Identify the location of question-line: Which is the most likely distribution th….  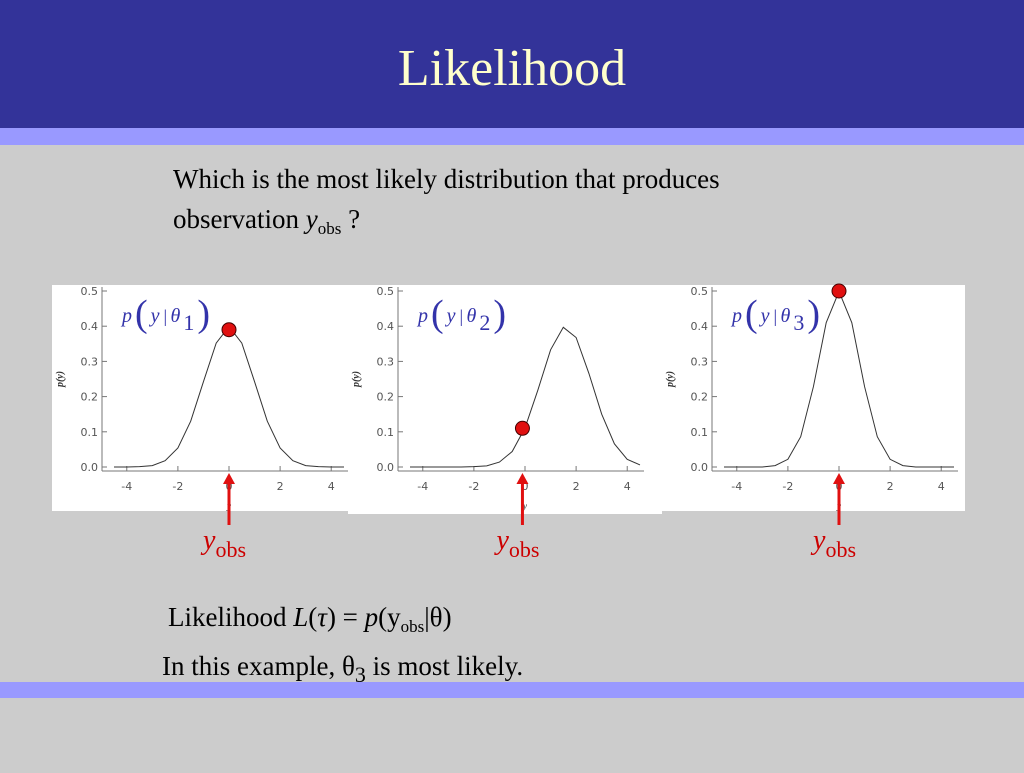
(446, 179).